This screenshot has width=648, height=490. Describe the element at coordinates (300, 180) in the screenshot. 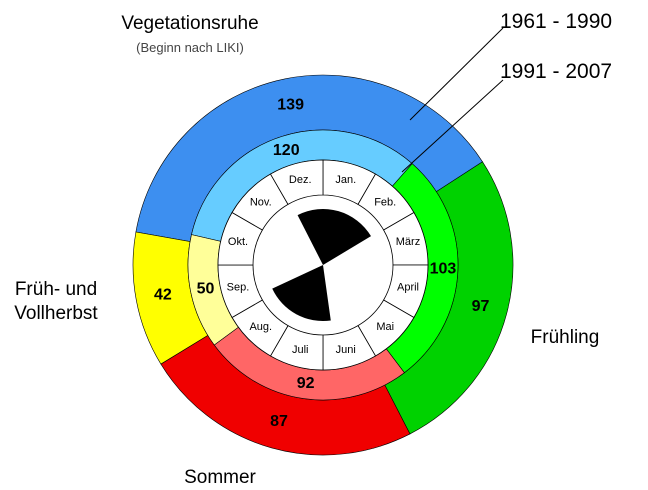

I see `month-label: Dez.` at that location.